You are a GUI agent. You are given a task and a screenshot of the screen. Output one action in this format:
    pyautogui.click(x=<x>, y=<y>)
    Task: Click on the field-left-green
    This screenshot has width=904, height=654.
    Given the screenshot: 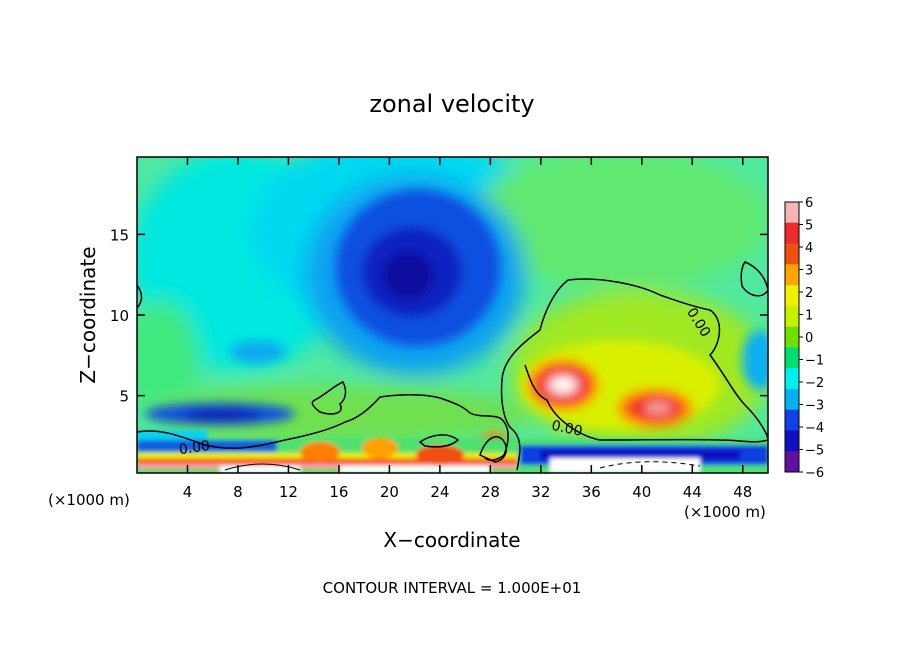 What is the action you would take?
    pyautogui.click(x=168, y=360)
    